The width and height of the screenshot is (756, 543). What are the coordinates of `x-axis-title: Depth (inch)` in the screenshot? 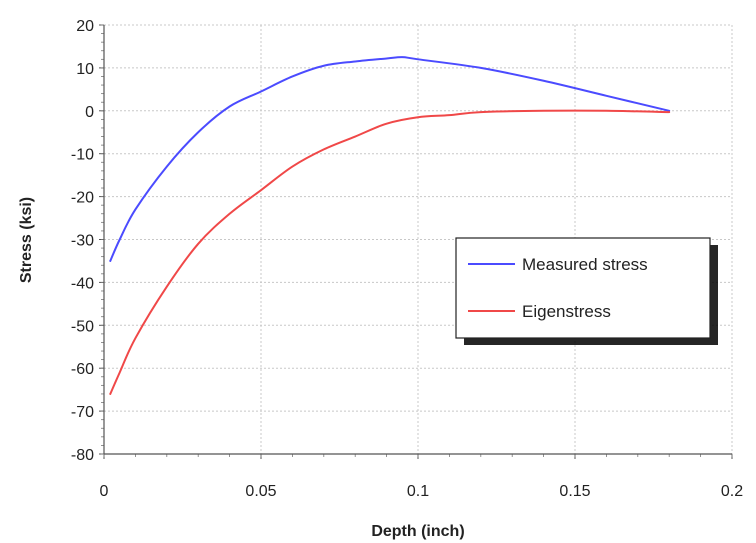 It's located at (417, 531).